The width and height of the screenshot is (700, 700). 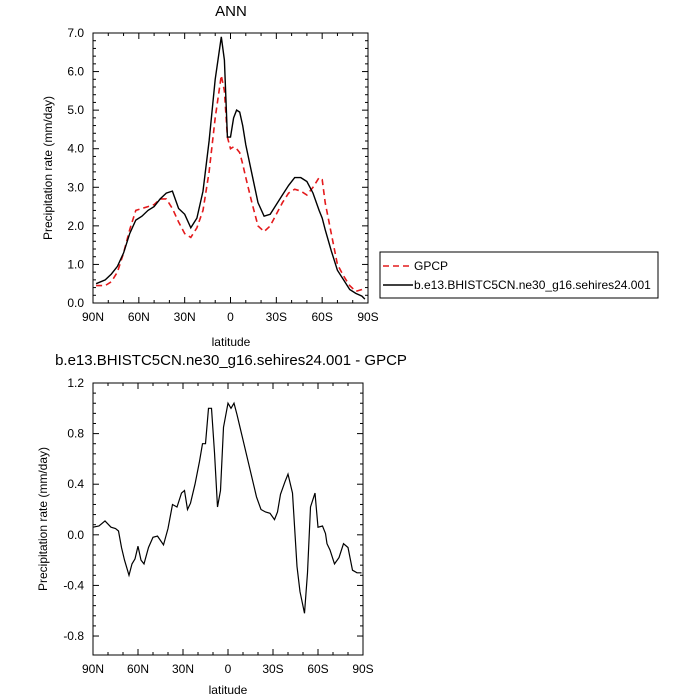 I want to click on top-series, so click(x=230, y=168).